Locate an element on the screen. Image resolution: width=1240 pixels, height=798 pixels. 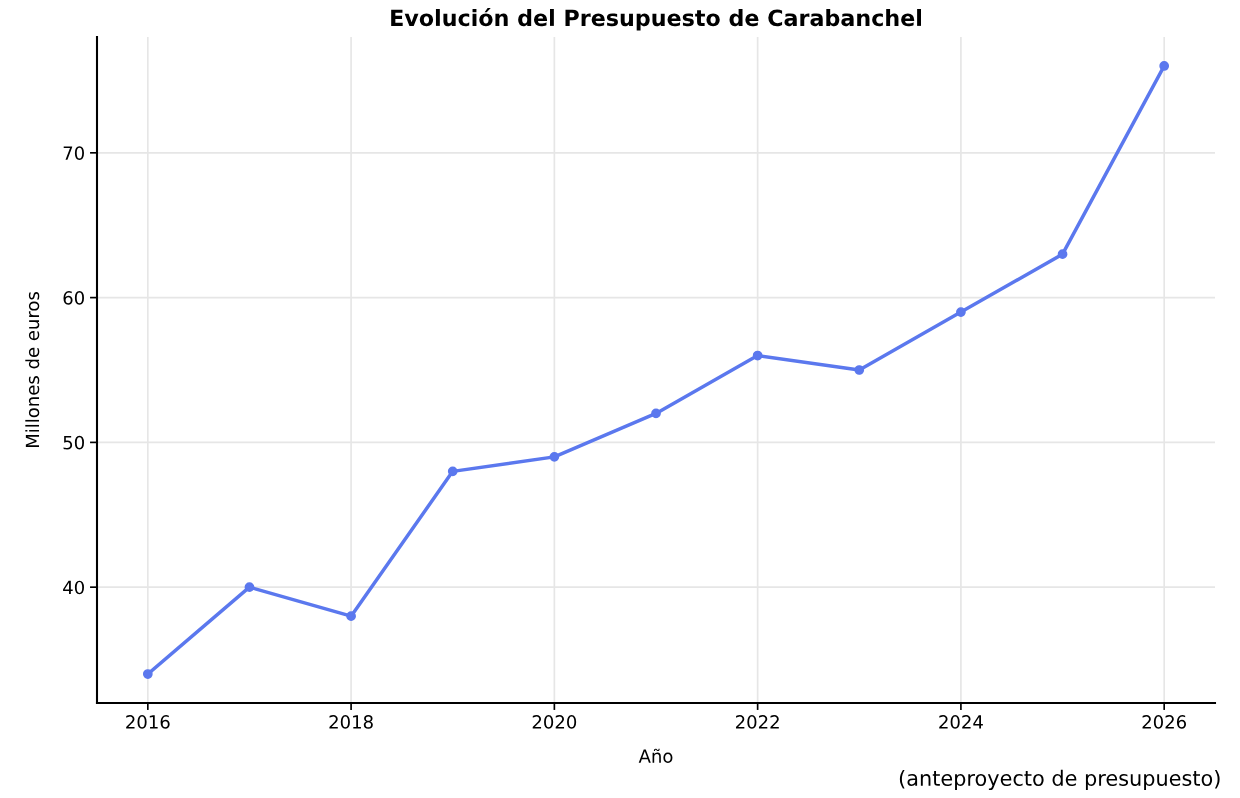
y-tick-label: 60 is located at coordinates (73, 298).